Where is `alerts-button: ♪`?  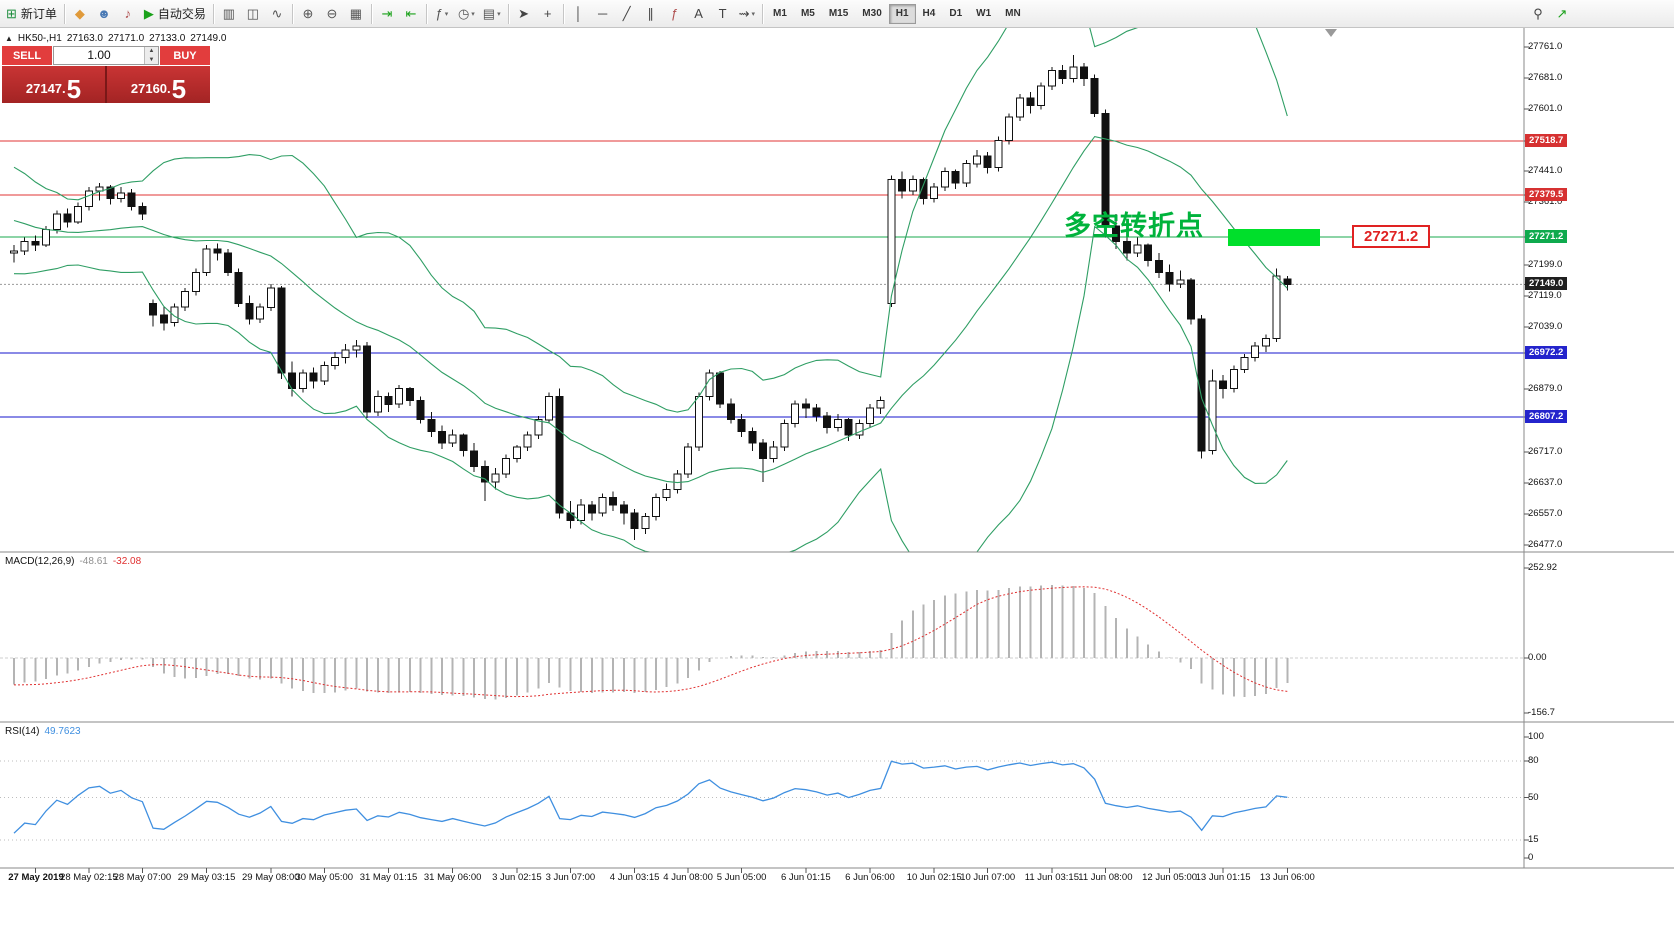 alerts-button: ♪ is located at coordinates (128, 14).